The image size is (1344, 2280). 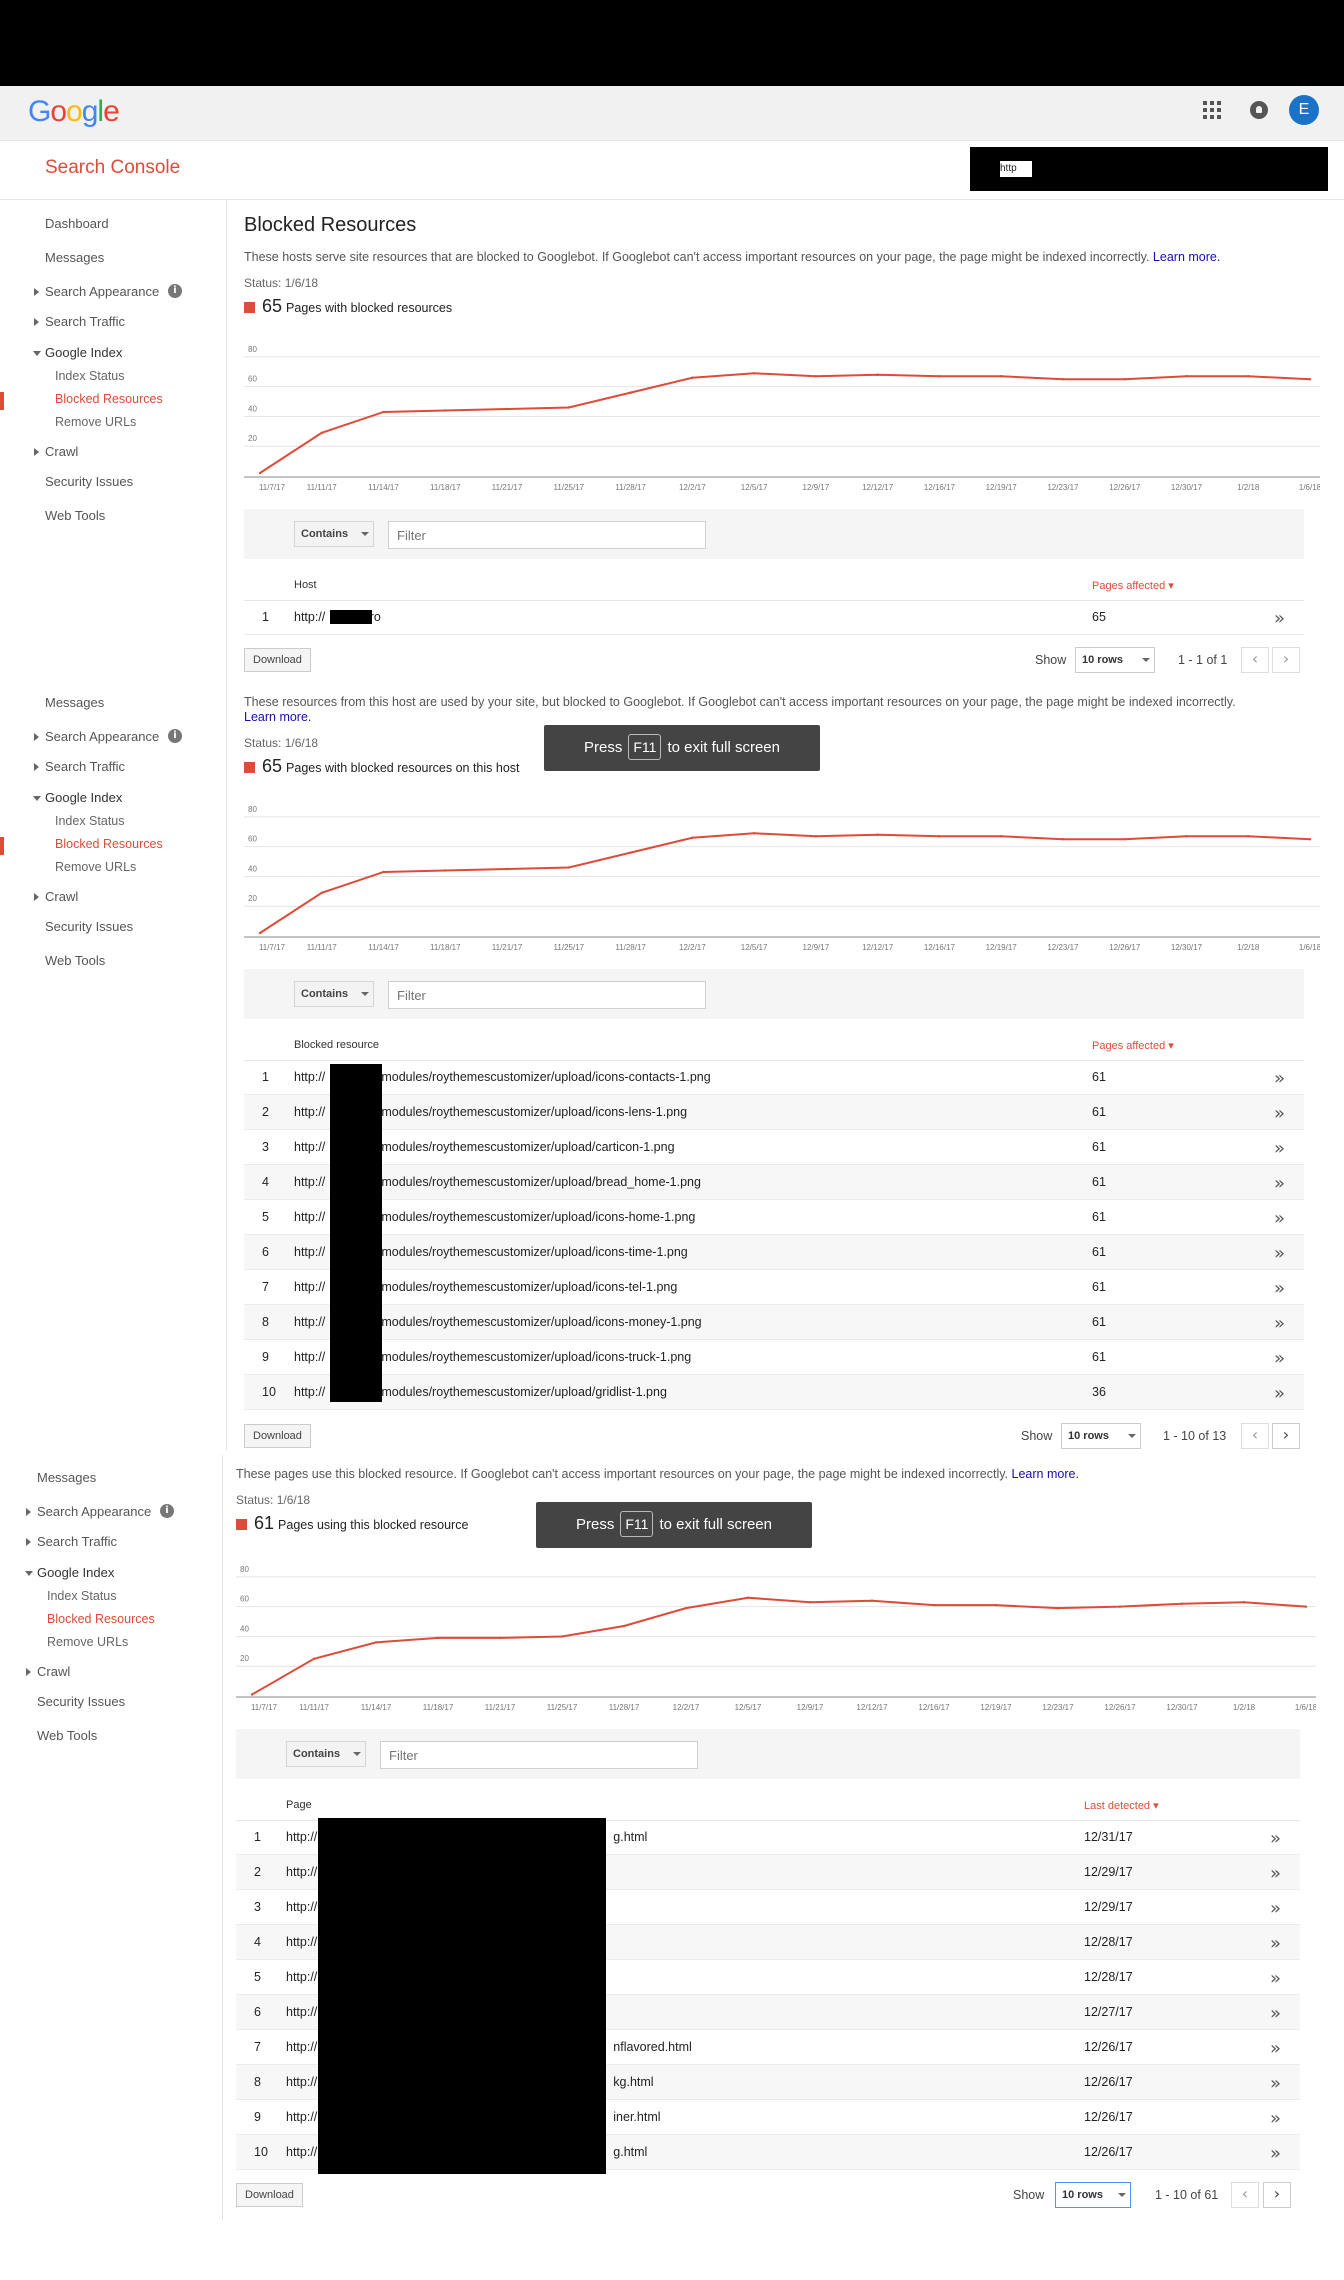 What do you see at coordinates (74, 111) in the screenshot?
I see `google-logo: Google` at bounding box center [74, 111].